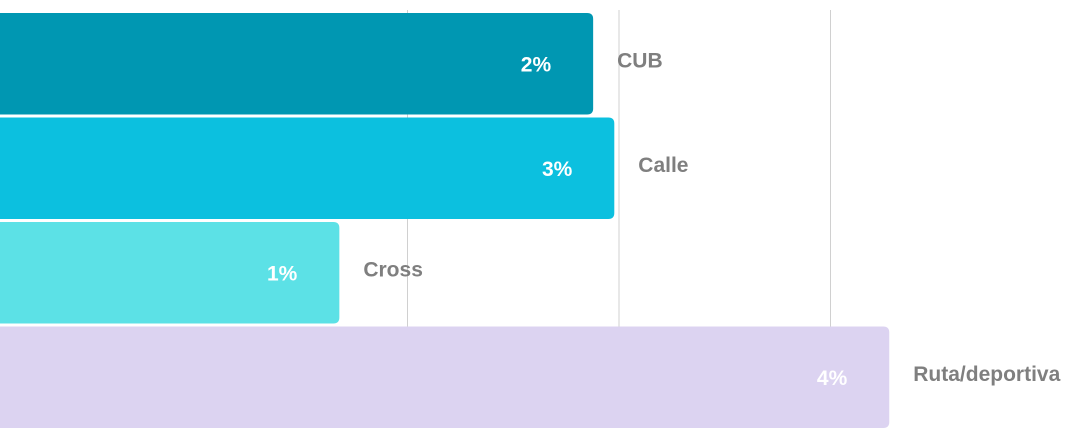 Image resolution: width=1089 pixels, height=428 pixels. What do you see at coordinates (663, 165) in the screenshot?
I see `category-label: Calle` at bounding box center [663, 165].